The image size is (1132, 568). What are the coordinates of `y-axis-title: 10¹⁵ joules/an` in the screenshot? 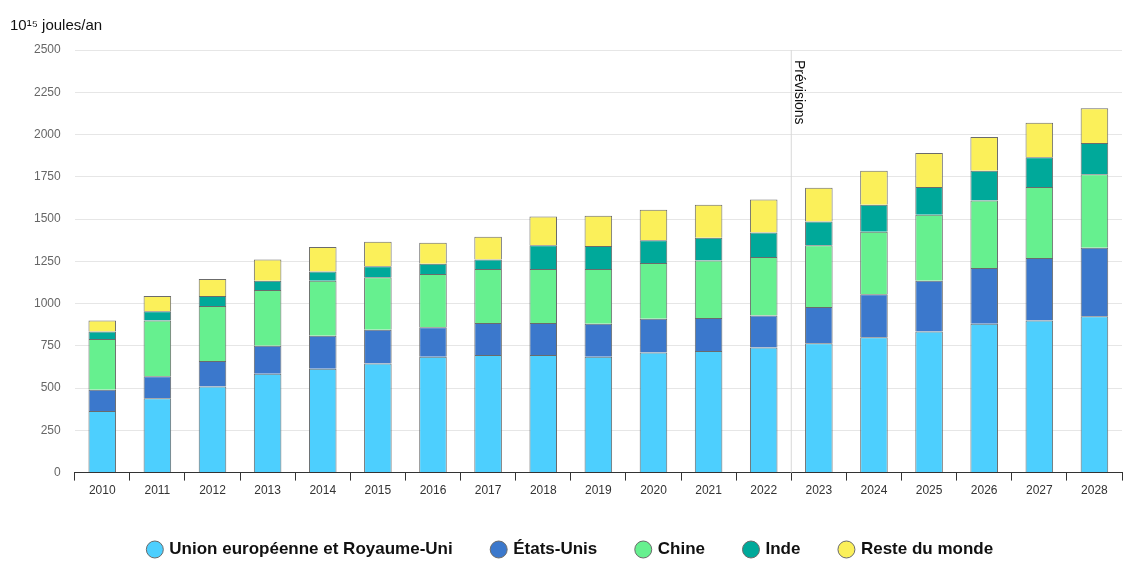 It's located at (56, 24).